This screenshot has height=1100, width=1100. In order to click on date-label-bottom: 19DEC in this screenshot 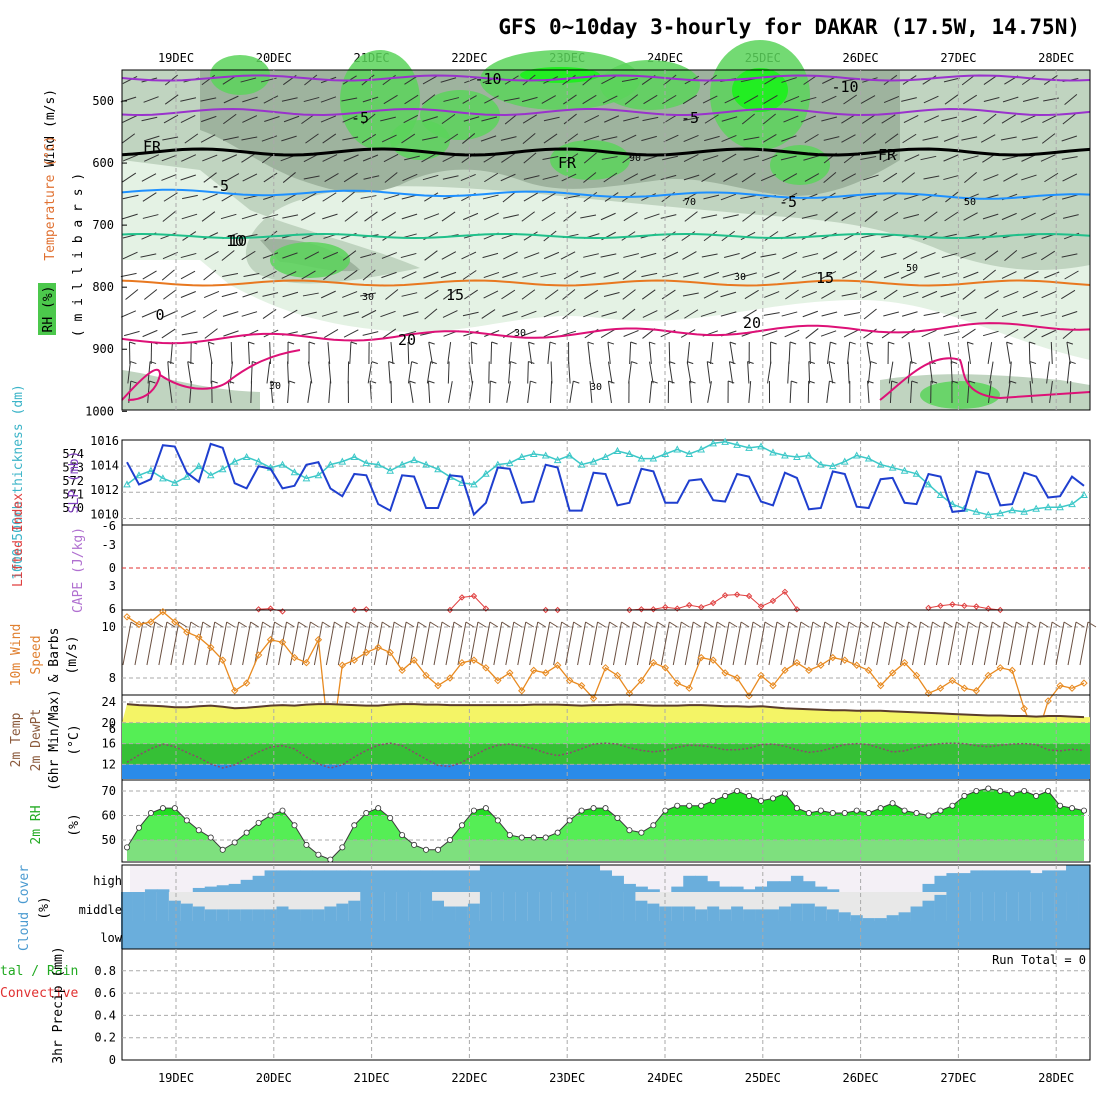, I will do `click(176, 1078)`.